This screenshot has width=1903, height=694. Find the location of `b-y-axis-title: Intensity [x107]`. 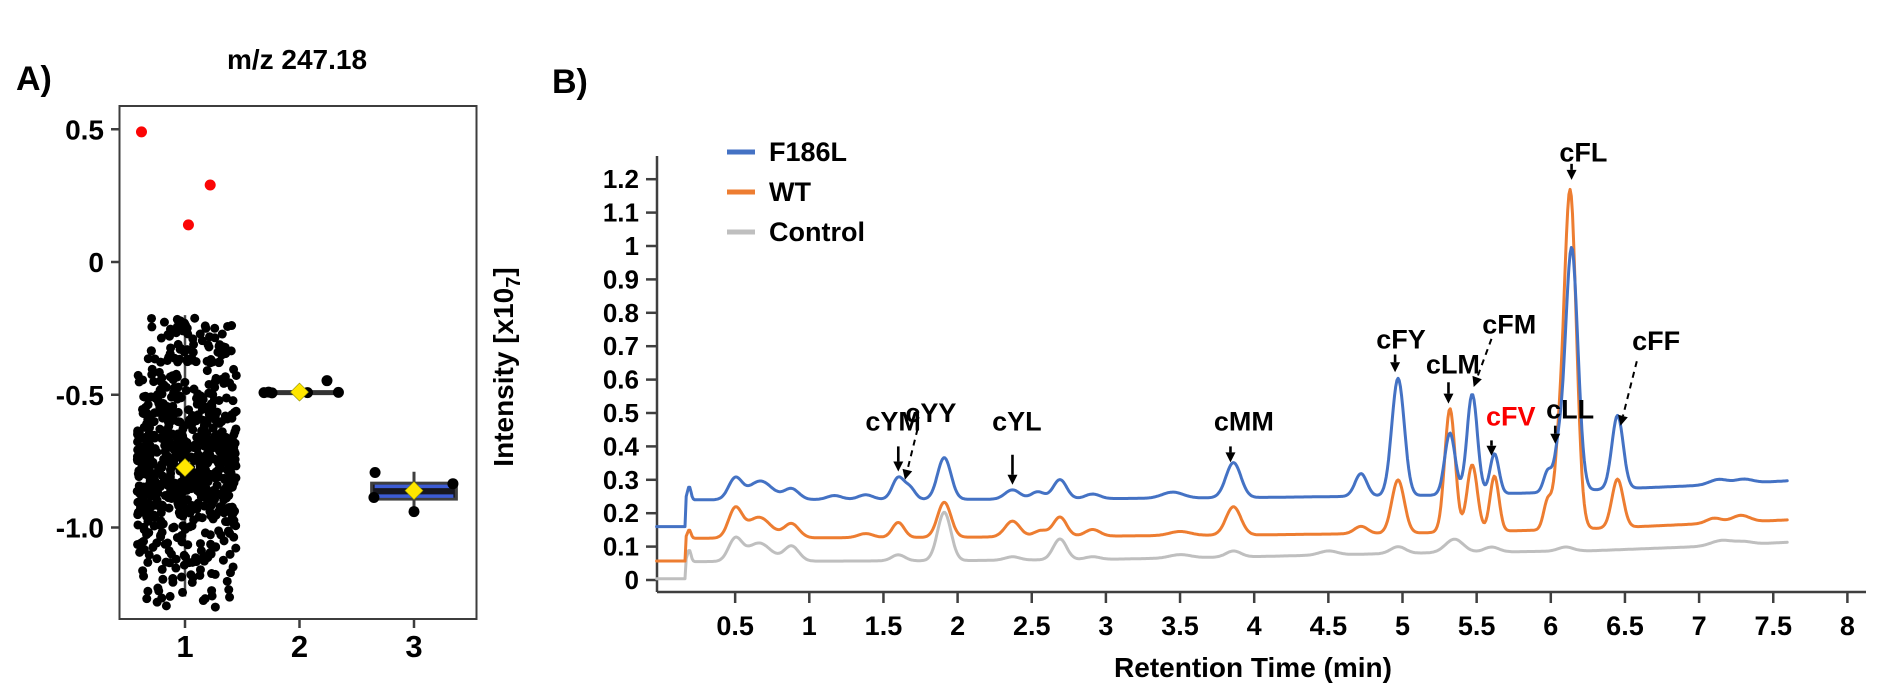

b-y-axis-title: Intensity [x107] is located at coordinates (506, 366).